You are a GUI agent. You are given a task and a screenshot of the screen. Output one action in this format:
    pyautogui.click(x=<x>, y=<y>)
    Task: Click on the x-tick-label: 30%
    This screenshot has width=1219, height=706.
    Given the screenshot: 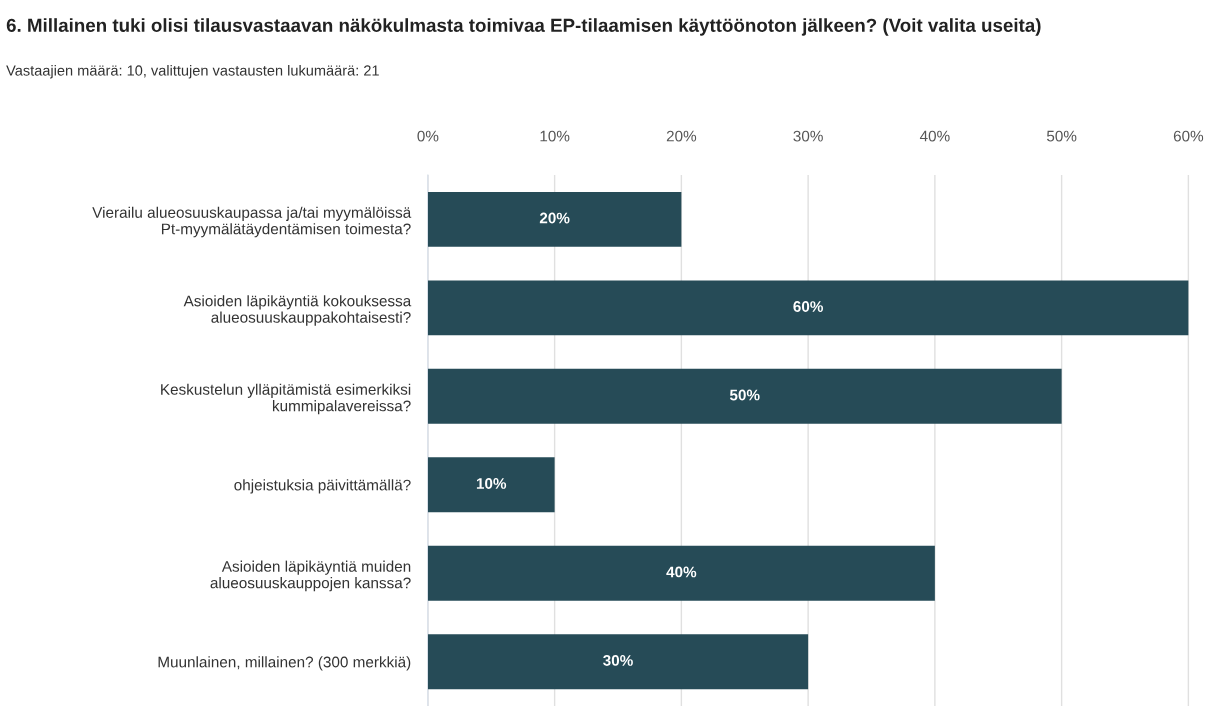 What is the action you would take?
    pyautogui.click(x=808, y=136)
    